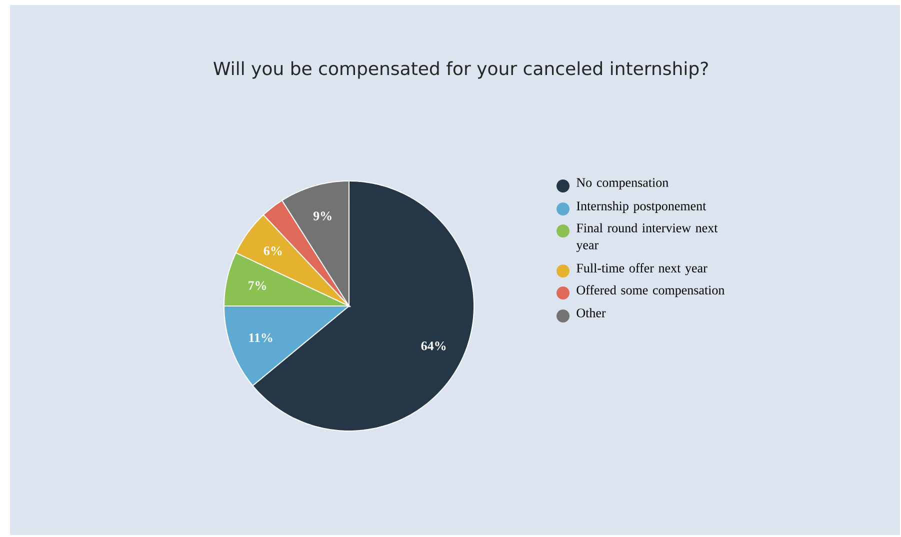 This screenshot has height=537, width=901. What do you see at coordinates (257, 285) in the screenshot?
I see `data-label: 7%` at bounding box center [257, 285].